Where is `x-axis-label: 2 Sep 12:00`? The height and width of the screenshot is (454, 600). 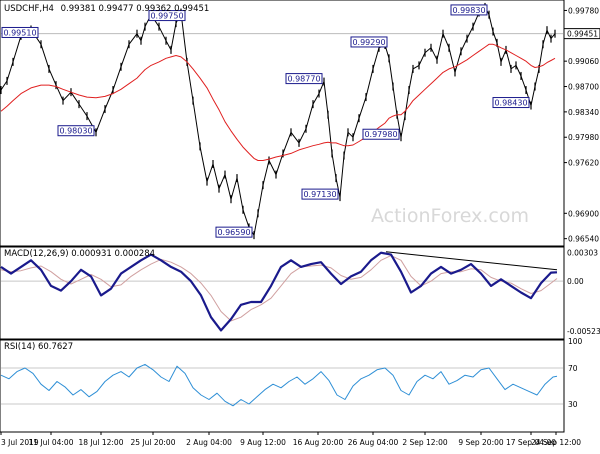
x-axis-label: 2 Sep 12:00 is located at coordinates (425, 442).